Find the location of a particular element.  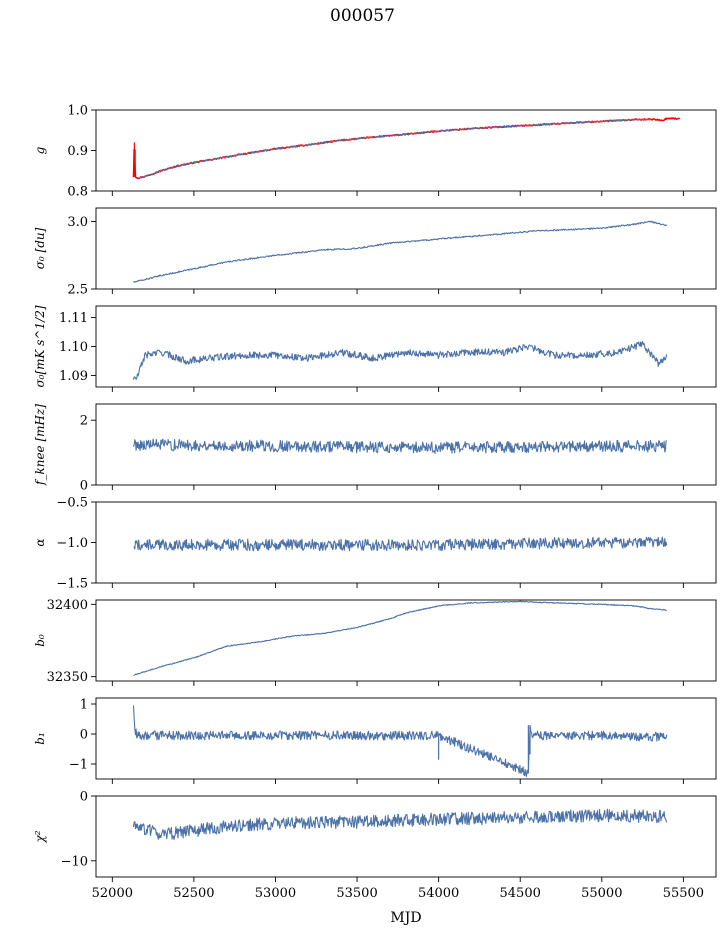

panel-1-frame is located at coordinates (406, 150).